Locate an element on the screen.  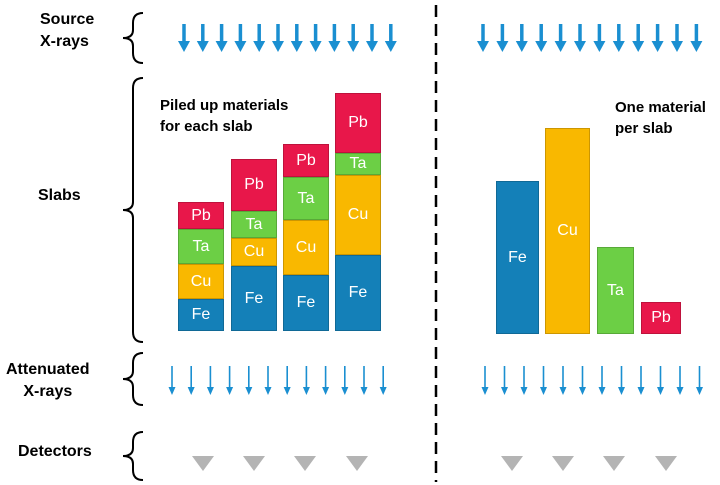
label-attenuated-xrays: Attenuated X-rays is located at coordinates (48, 380).